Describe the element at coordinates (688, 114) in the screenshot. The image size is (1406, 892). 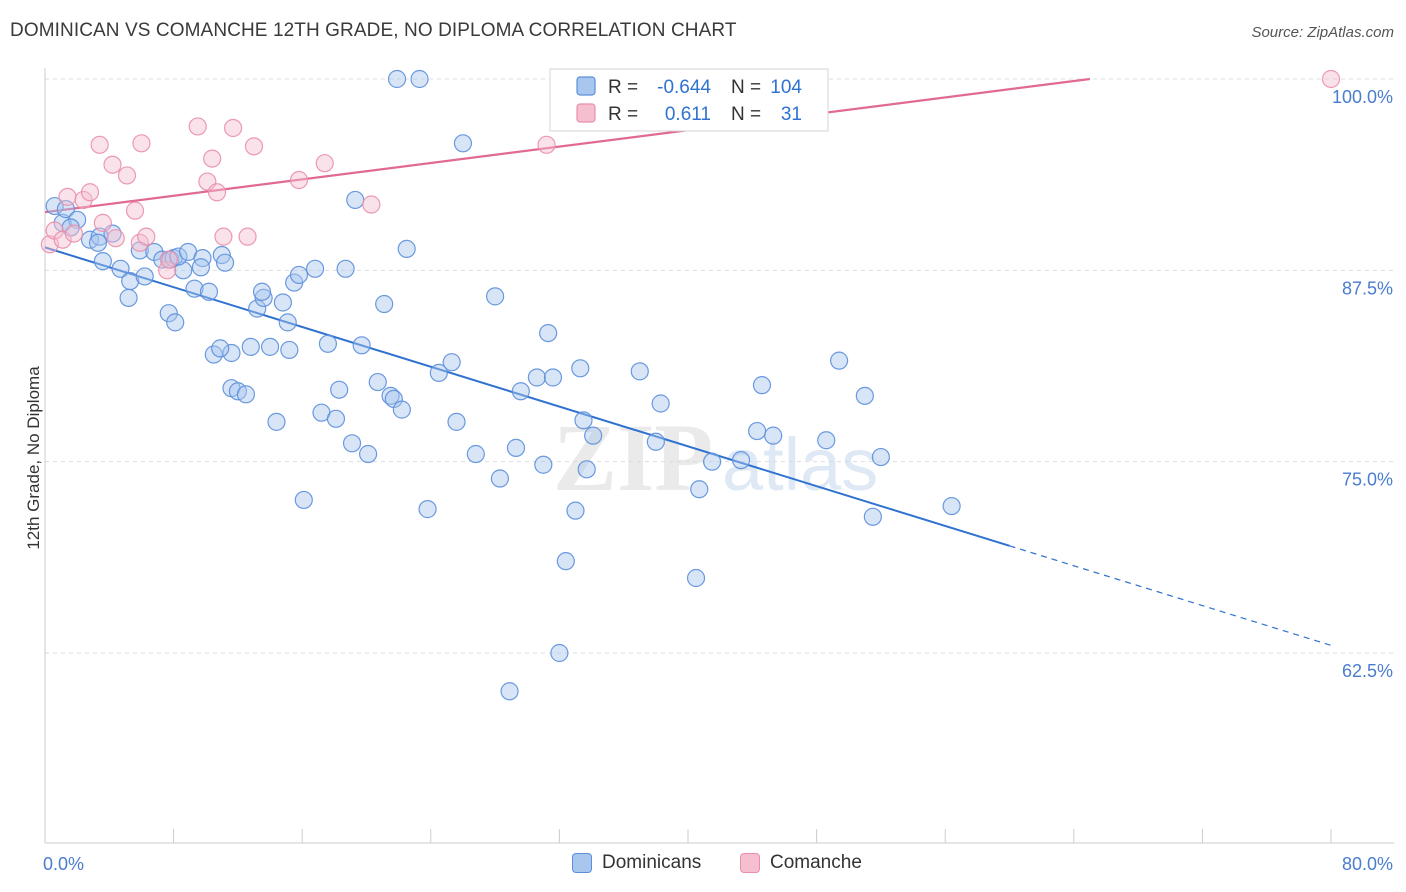
I see `legend-r-value-2: 0.611` at that location.